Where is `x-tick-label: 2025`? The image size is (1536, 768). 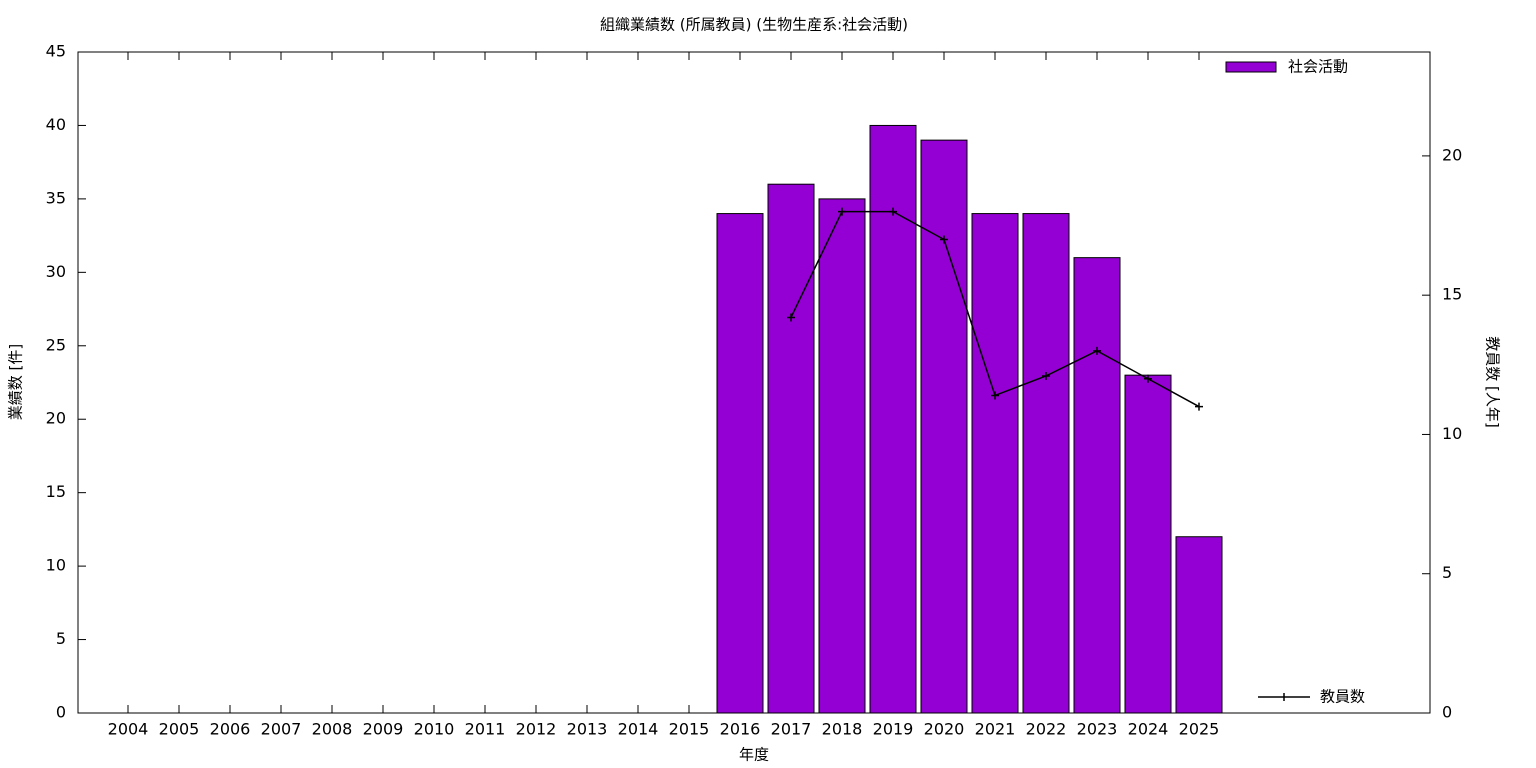 x-tick-label: 2025 is located at coordinates (1199, 729).